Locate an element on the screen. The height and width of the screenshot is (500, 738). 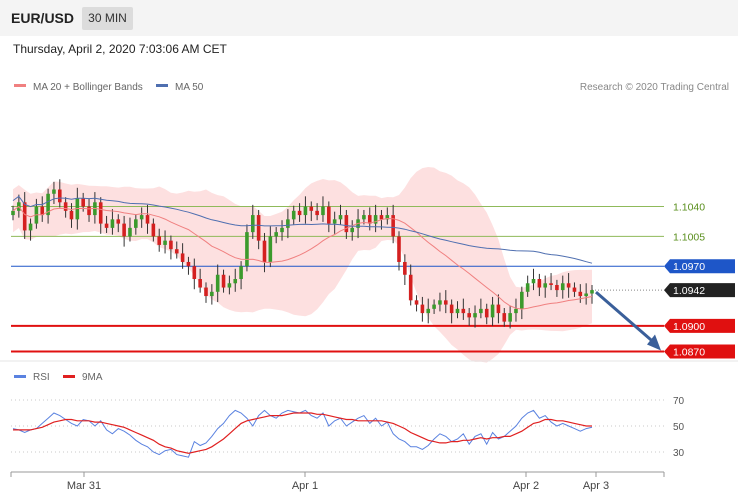
level-label-1.1040: 1.1040 is located at coordinates (689, 208).